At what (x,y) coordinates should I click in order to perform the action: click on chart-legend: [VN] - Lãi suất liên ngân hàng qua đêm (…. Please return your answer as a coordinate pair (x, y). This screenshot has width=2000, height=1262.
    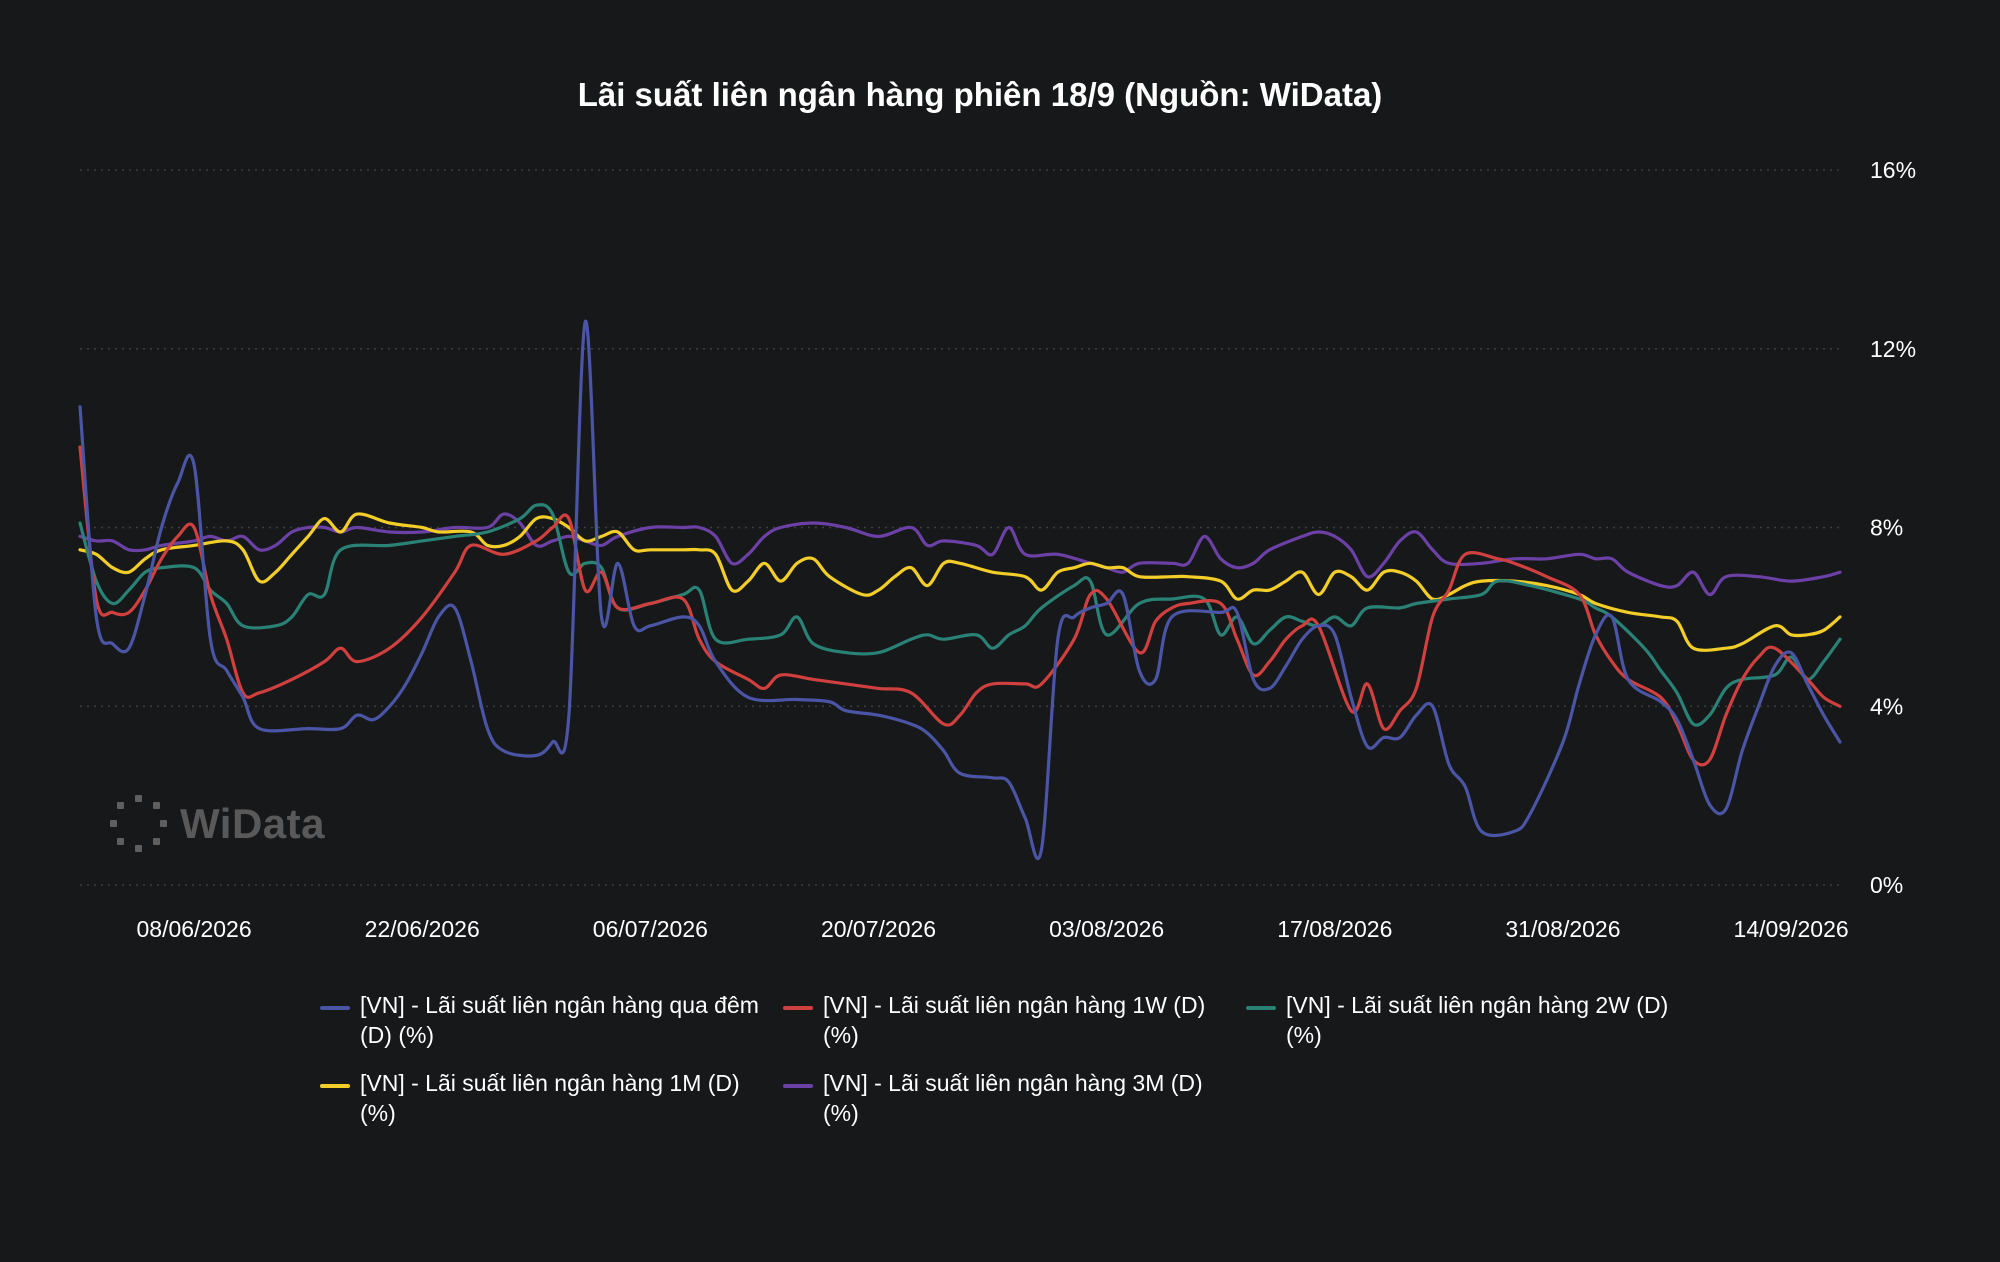
    Looking at the image, I should click on (1020, 1059).